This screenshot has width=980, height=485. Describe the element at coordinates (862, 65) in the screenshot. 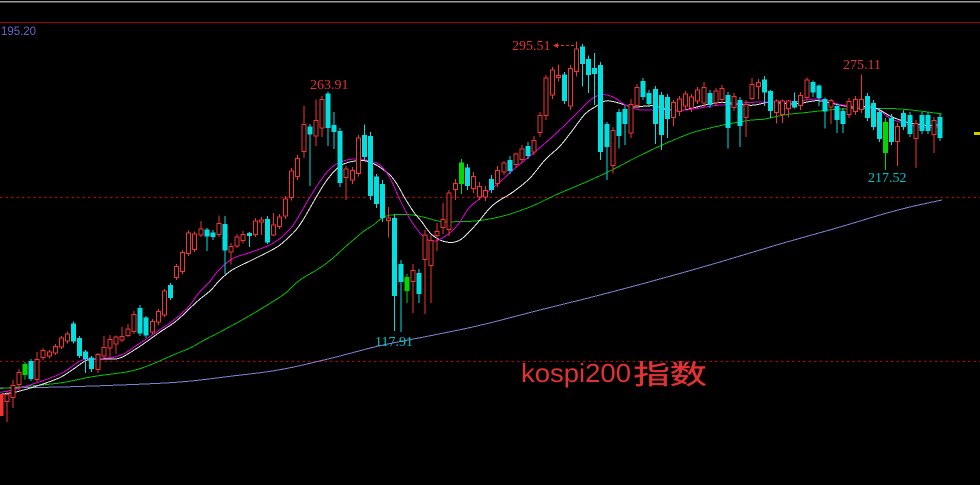

I see `svg-text: 275.11` at that location.